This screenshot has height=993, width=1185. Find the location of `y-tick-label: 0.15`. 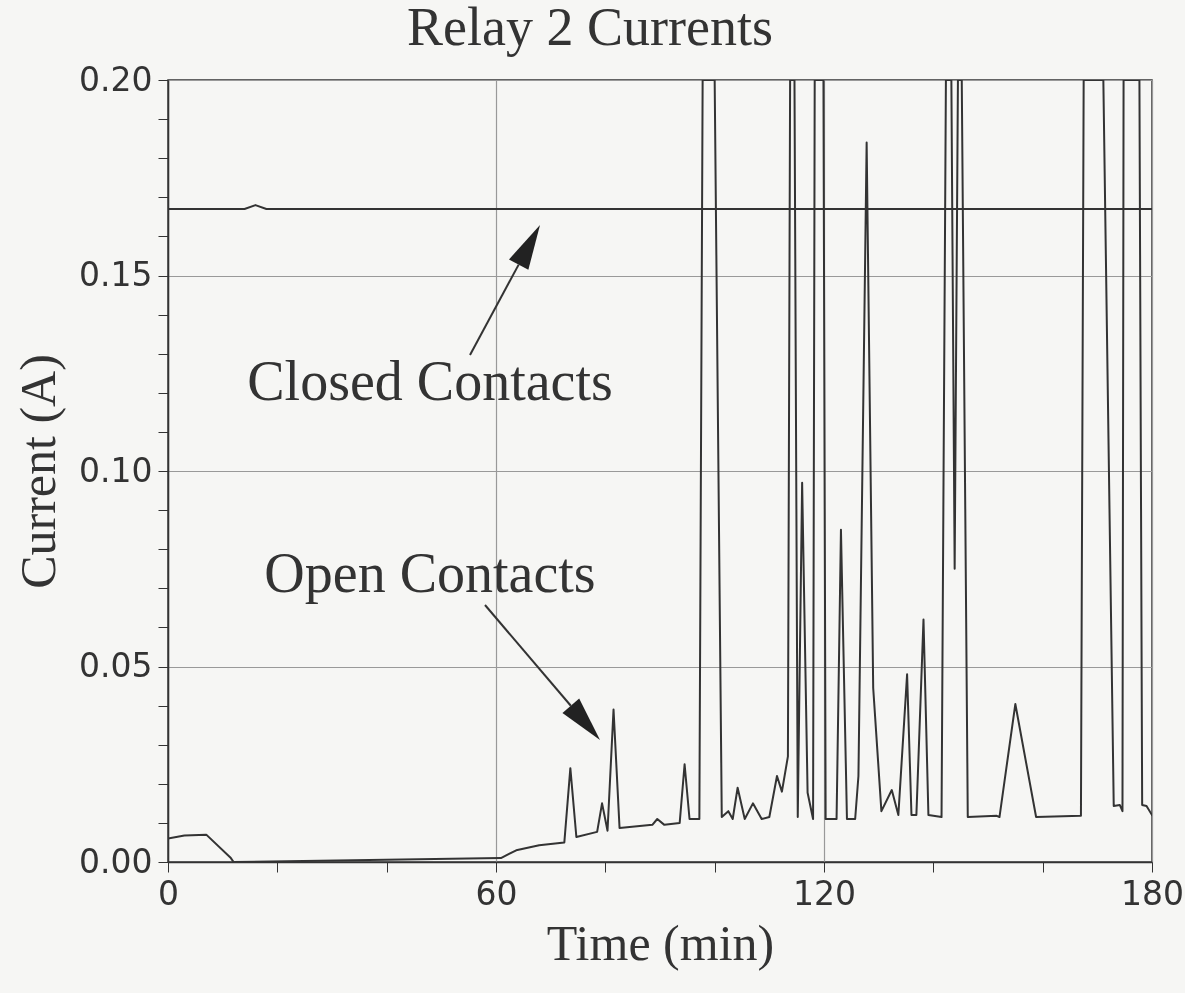

y-tick-label: 0.15 is located at coordinates (116, 274).